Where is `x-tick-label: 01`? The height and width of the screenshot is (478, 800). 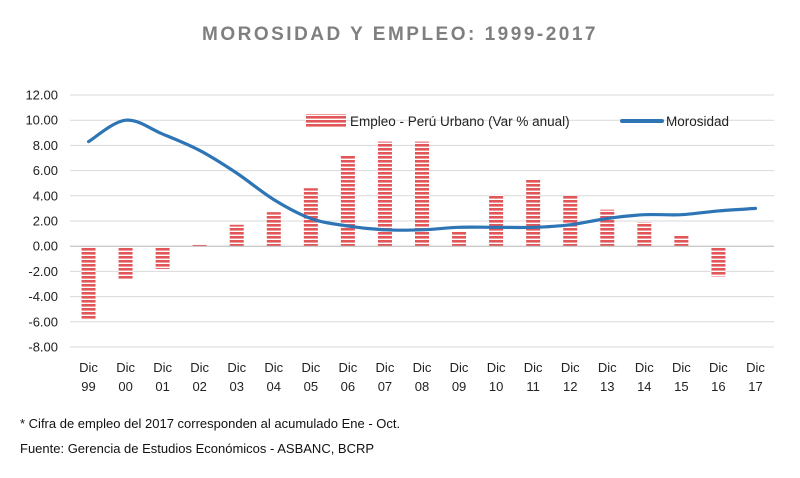 x-tick-label: 01 is located at coordinates (162, 386).